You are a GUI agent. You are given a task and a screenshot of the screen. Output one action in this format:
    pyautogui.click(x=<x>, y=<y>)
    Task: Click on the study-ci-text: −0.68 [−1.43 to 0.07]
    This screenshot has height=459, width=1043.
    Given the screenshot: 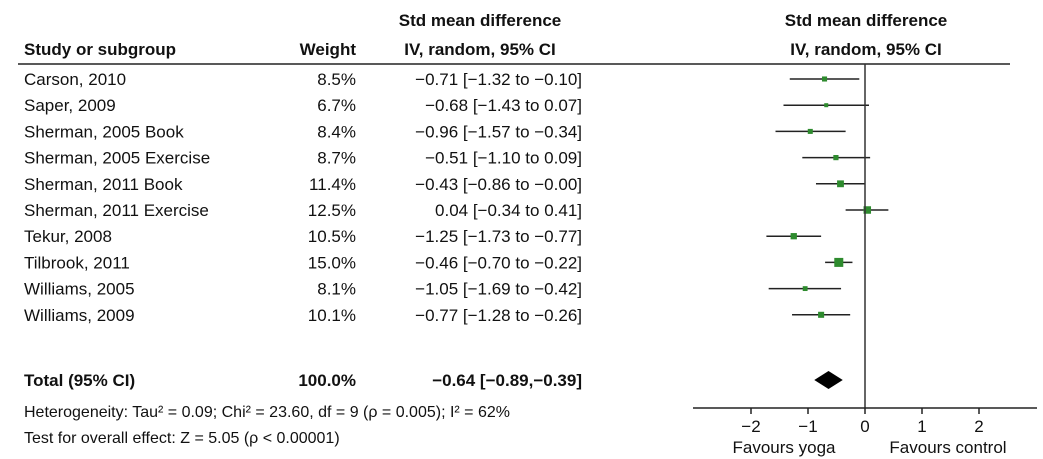 What is the action you would take?
    pyautogui.click(x=503, y=105)
    